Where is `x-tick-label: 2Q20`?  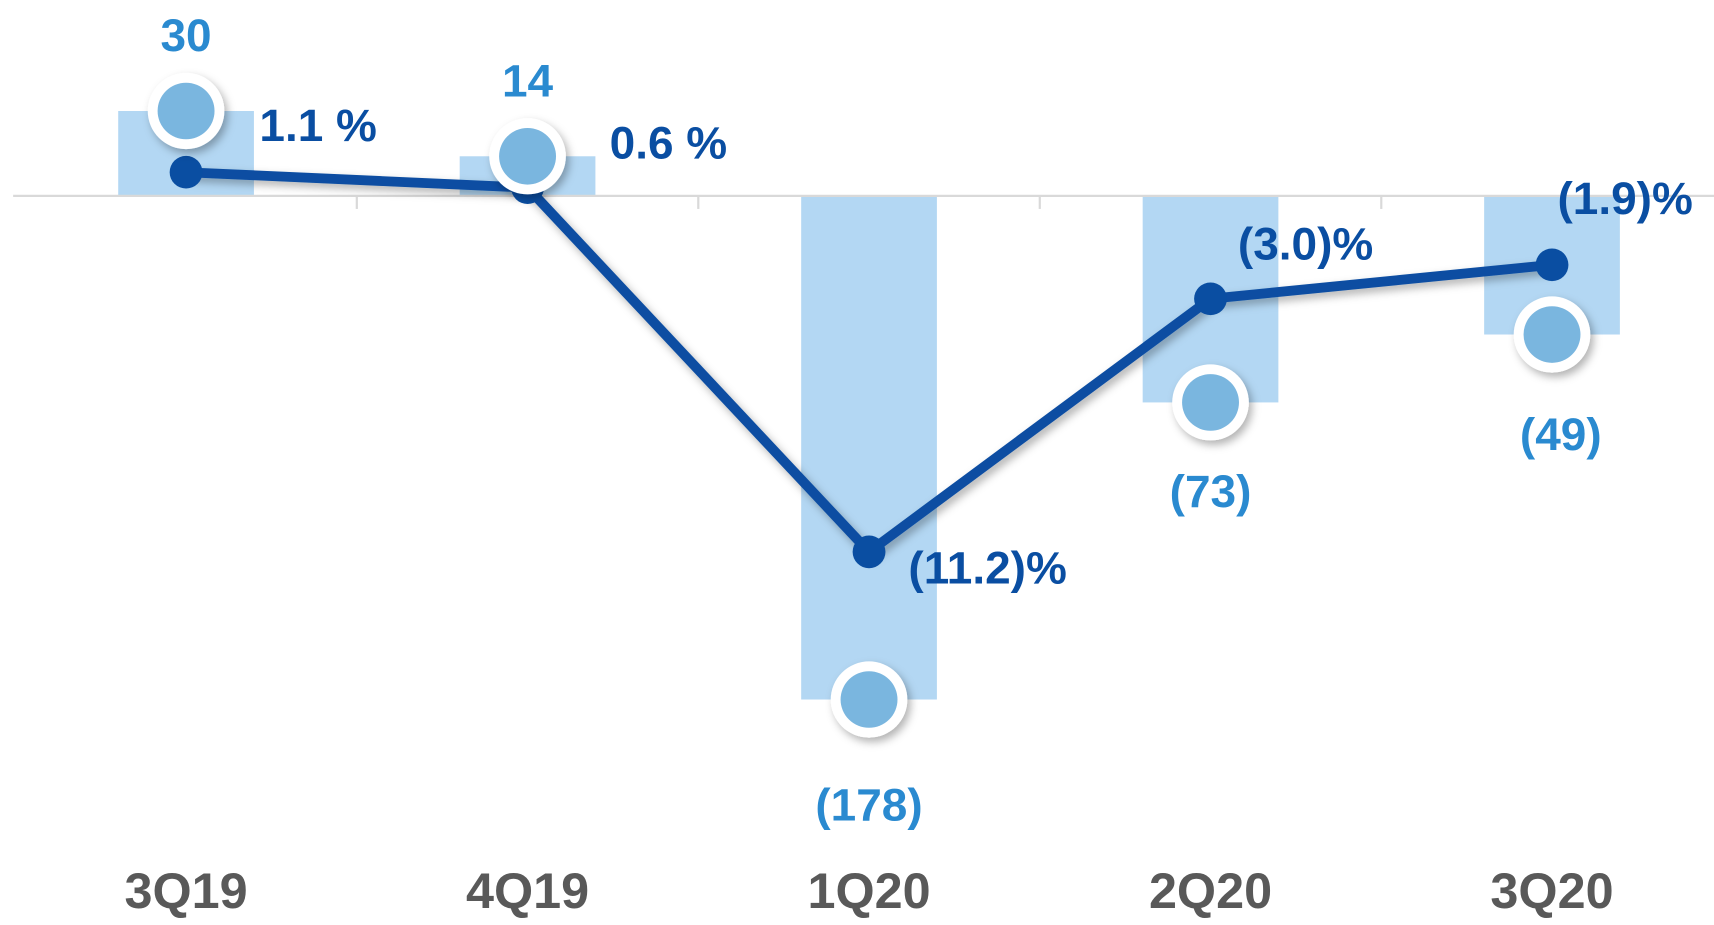 x-tick-label: 2Q20 is located at coordinates (1210, 891).